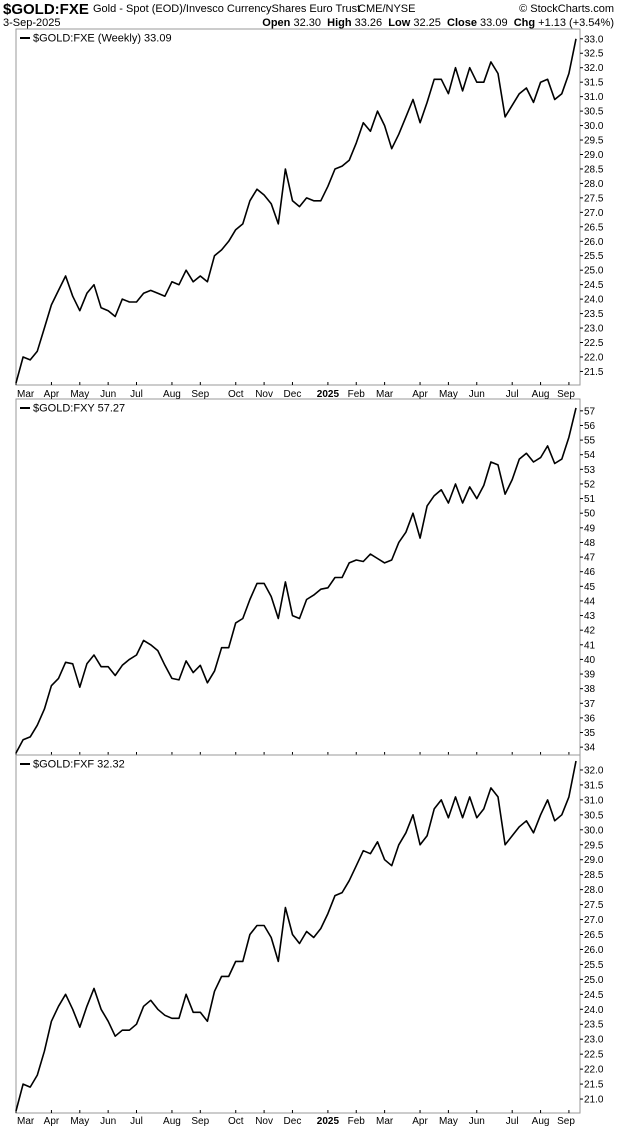 This screenshot has width=620, height=1128. I want to click on y-tick-label: 30.5, so click(594, 815).